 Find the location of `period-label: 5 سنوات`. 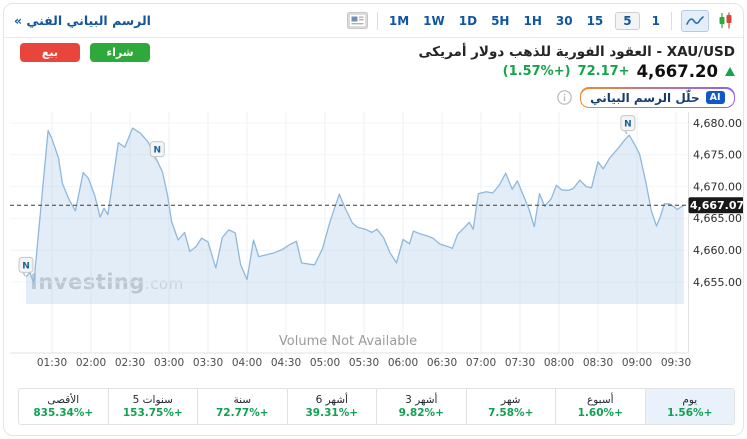

period-label: 5 سنوات is located at coordinates (152, 399).